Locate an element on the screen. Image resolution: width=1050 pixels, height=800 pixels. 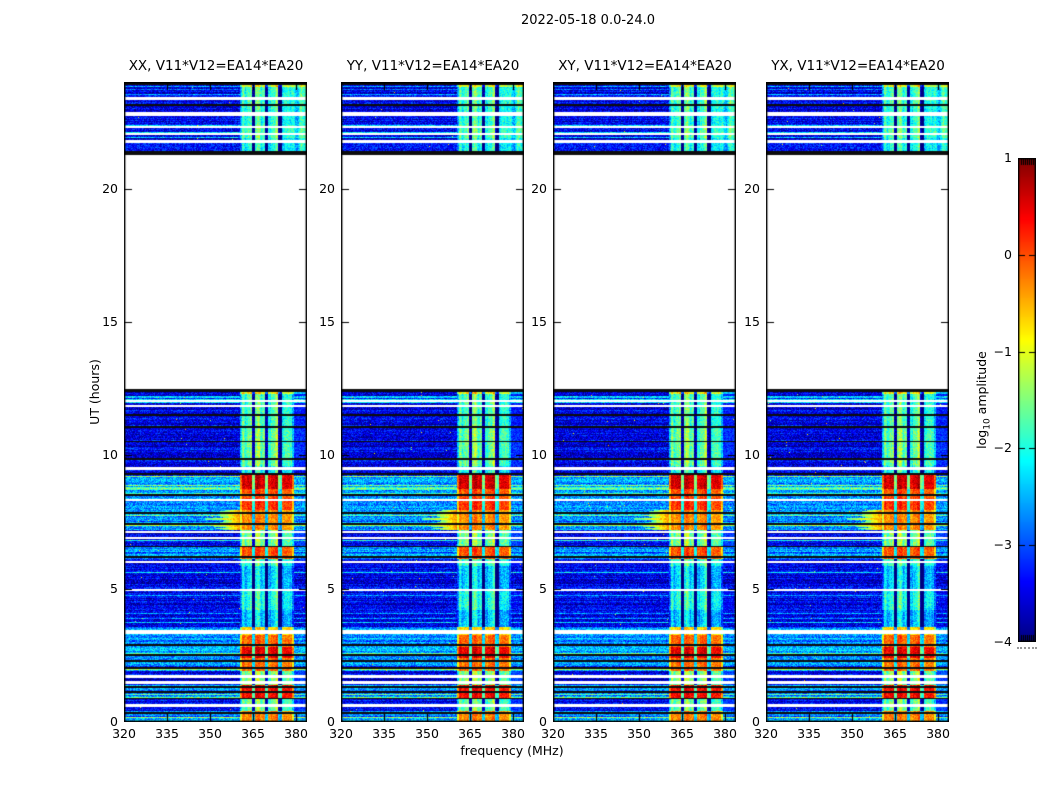
spectrogram-panel-xy is located at coordinates (644, 402).